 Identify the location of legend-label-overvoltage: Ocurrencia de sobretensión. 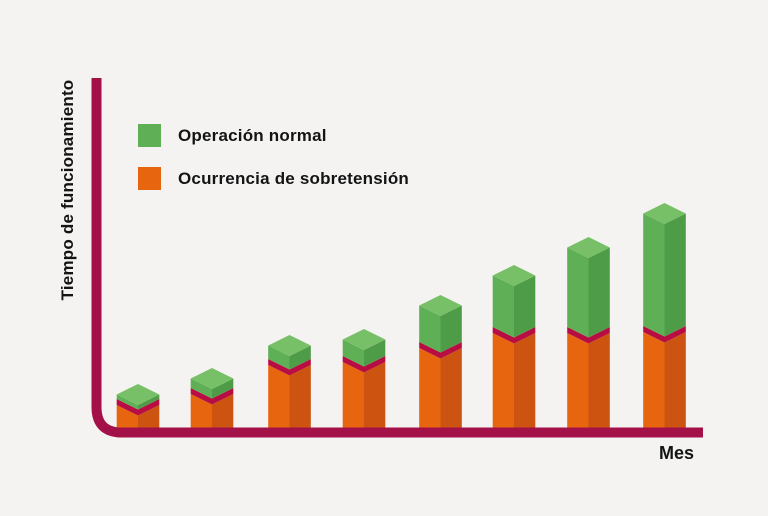
(293, 178).